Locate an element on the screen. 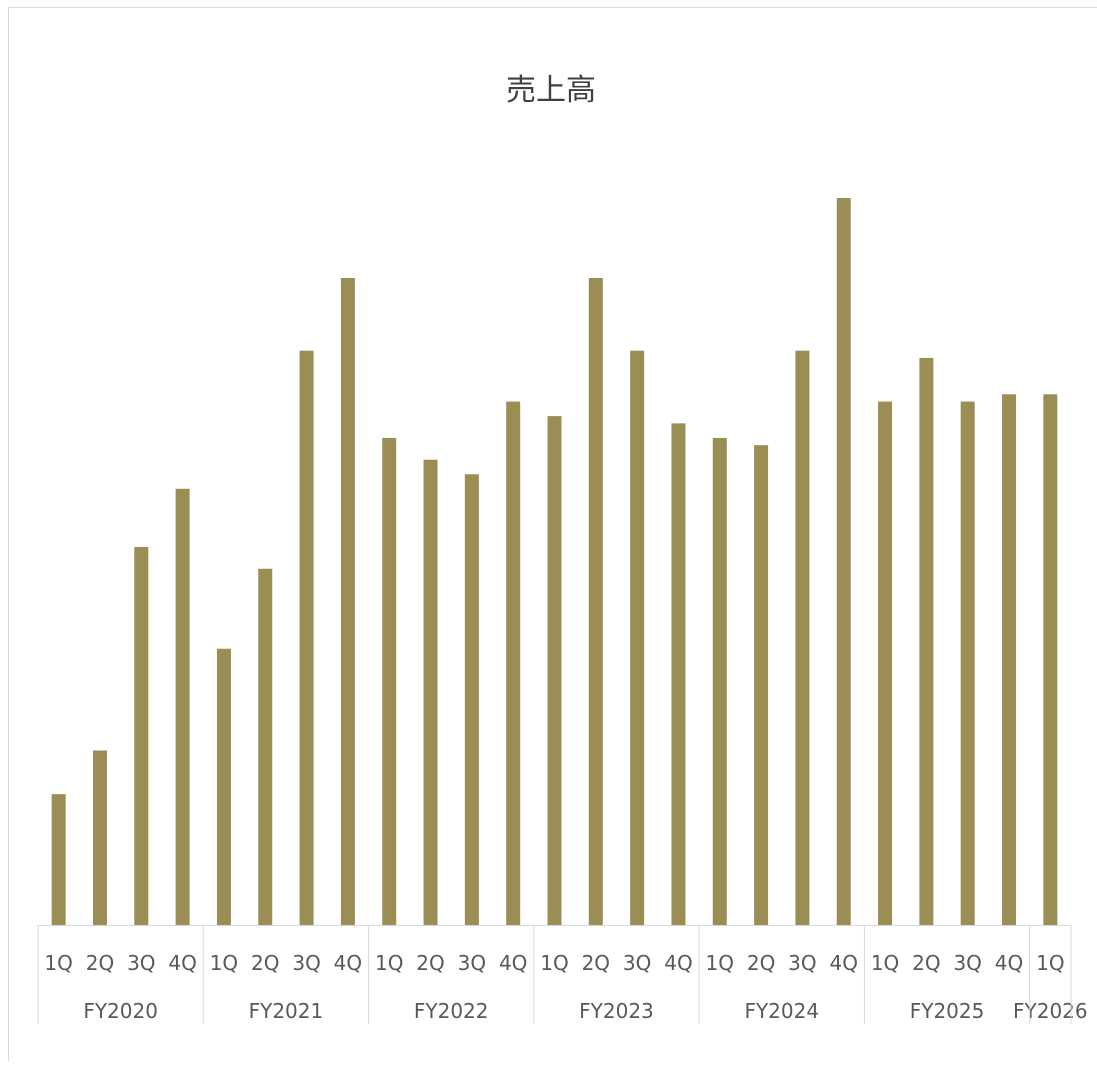 The height and width of the screenshot is (1065, 1097). chart-title: 売上高 is located at coordinates (551, 90).